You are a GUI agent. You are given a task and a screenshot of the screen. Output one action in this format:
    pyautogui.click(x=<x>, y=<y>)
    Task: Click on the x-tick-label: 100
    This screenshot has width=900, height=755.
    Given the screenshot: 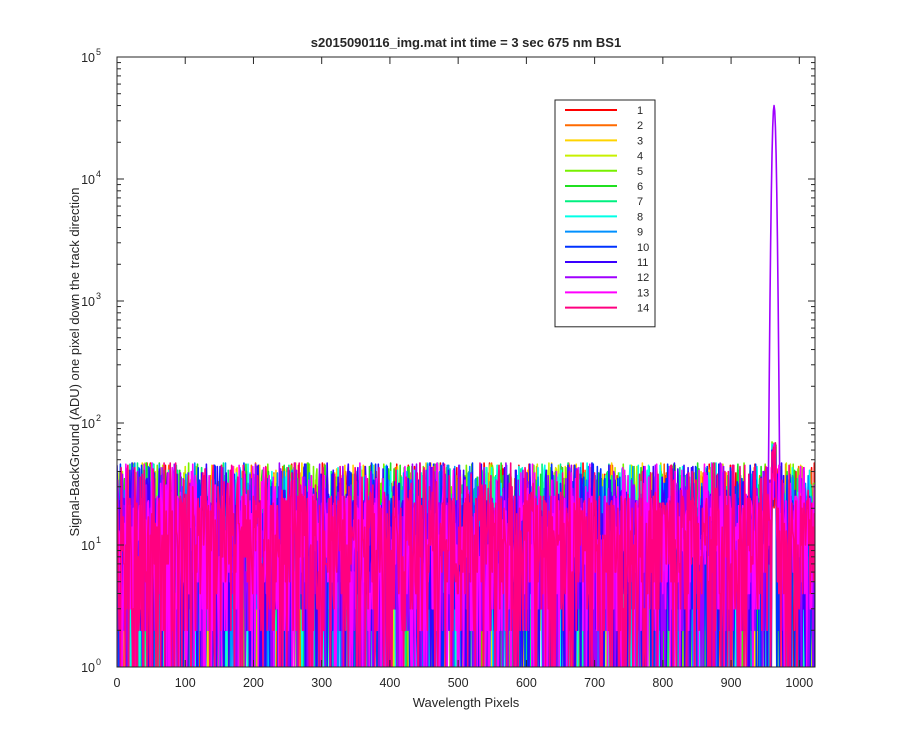 What is the action you would take?
    pyautogui.click(x=185, y=683)
    